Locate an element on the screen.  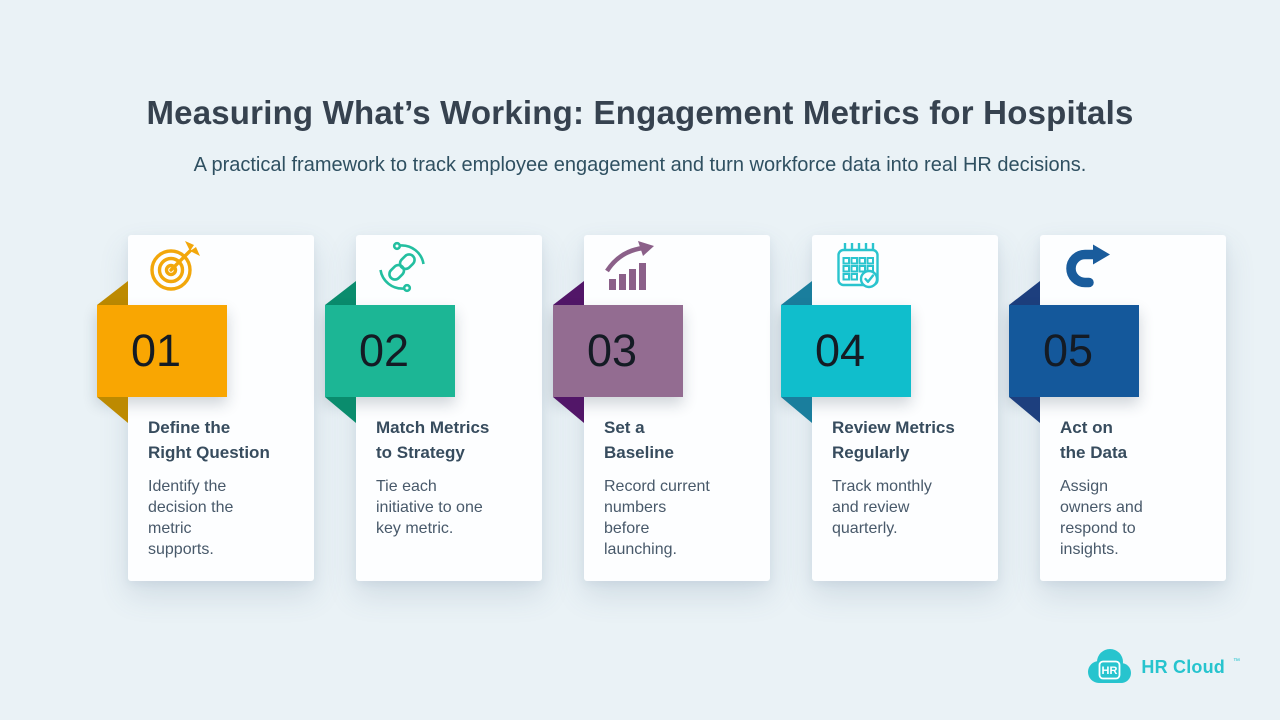
hr-cloud-icon: HR is located at coordinates (1110, 666).